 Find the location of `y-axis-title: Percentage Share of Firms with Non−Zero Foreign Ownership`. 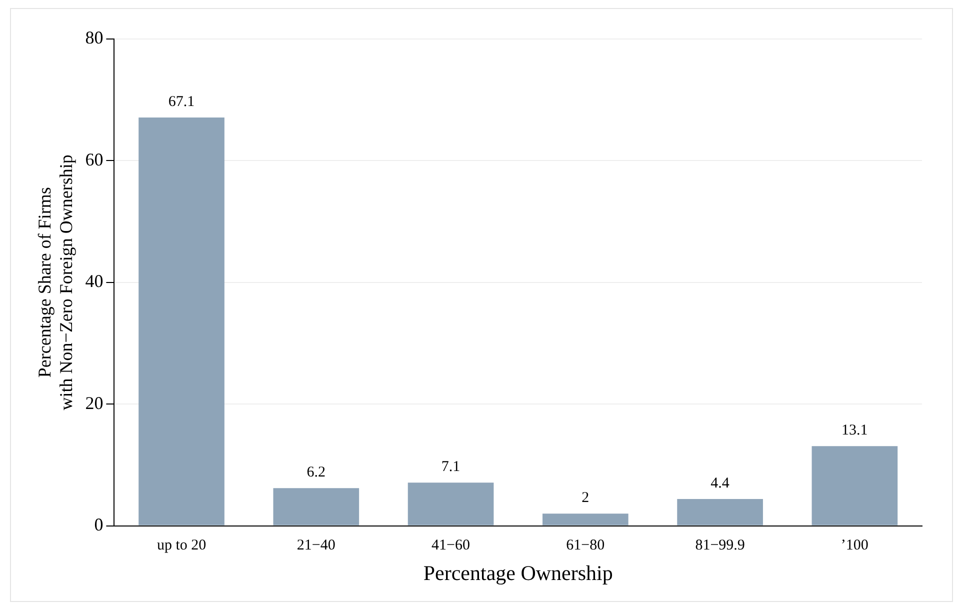

y-axis-title: Percentage Share of Firms with Non−Zero Foreign Ownership is located at coordinates (55, 282).